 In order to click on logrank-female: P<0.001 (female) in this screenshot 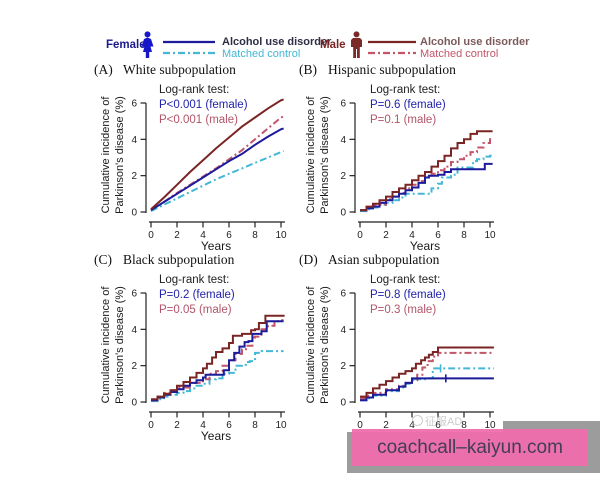, I will do `click(203, 105)`.